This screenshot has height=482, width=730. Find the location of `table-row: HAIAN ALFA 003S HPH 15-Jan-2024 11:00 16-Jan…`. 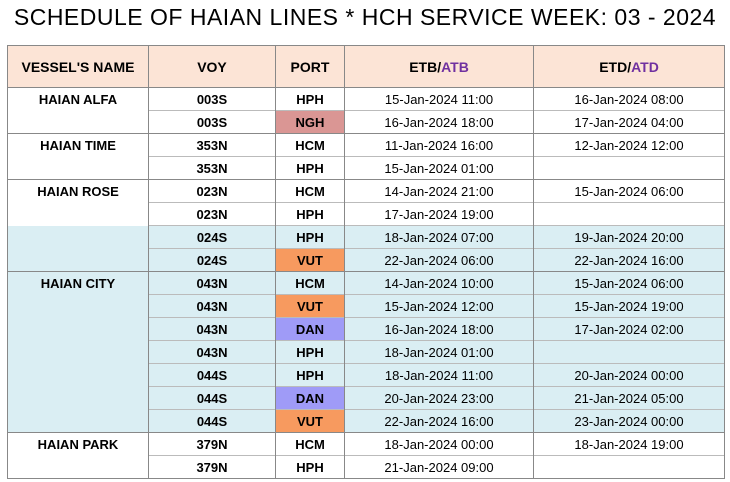

table-row: HAIAN ALFA 003S HPH 15-Jan-2024 11:00 16-Jan… is located at coordinates (366, 99).